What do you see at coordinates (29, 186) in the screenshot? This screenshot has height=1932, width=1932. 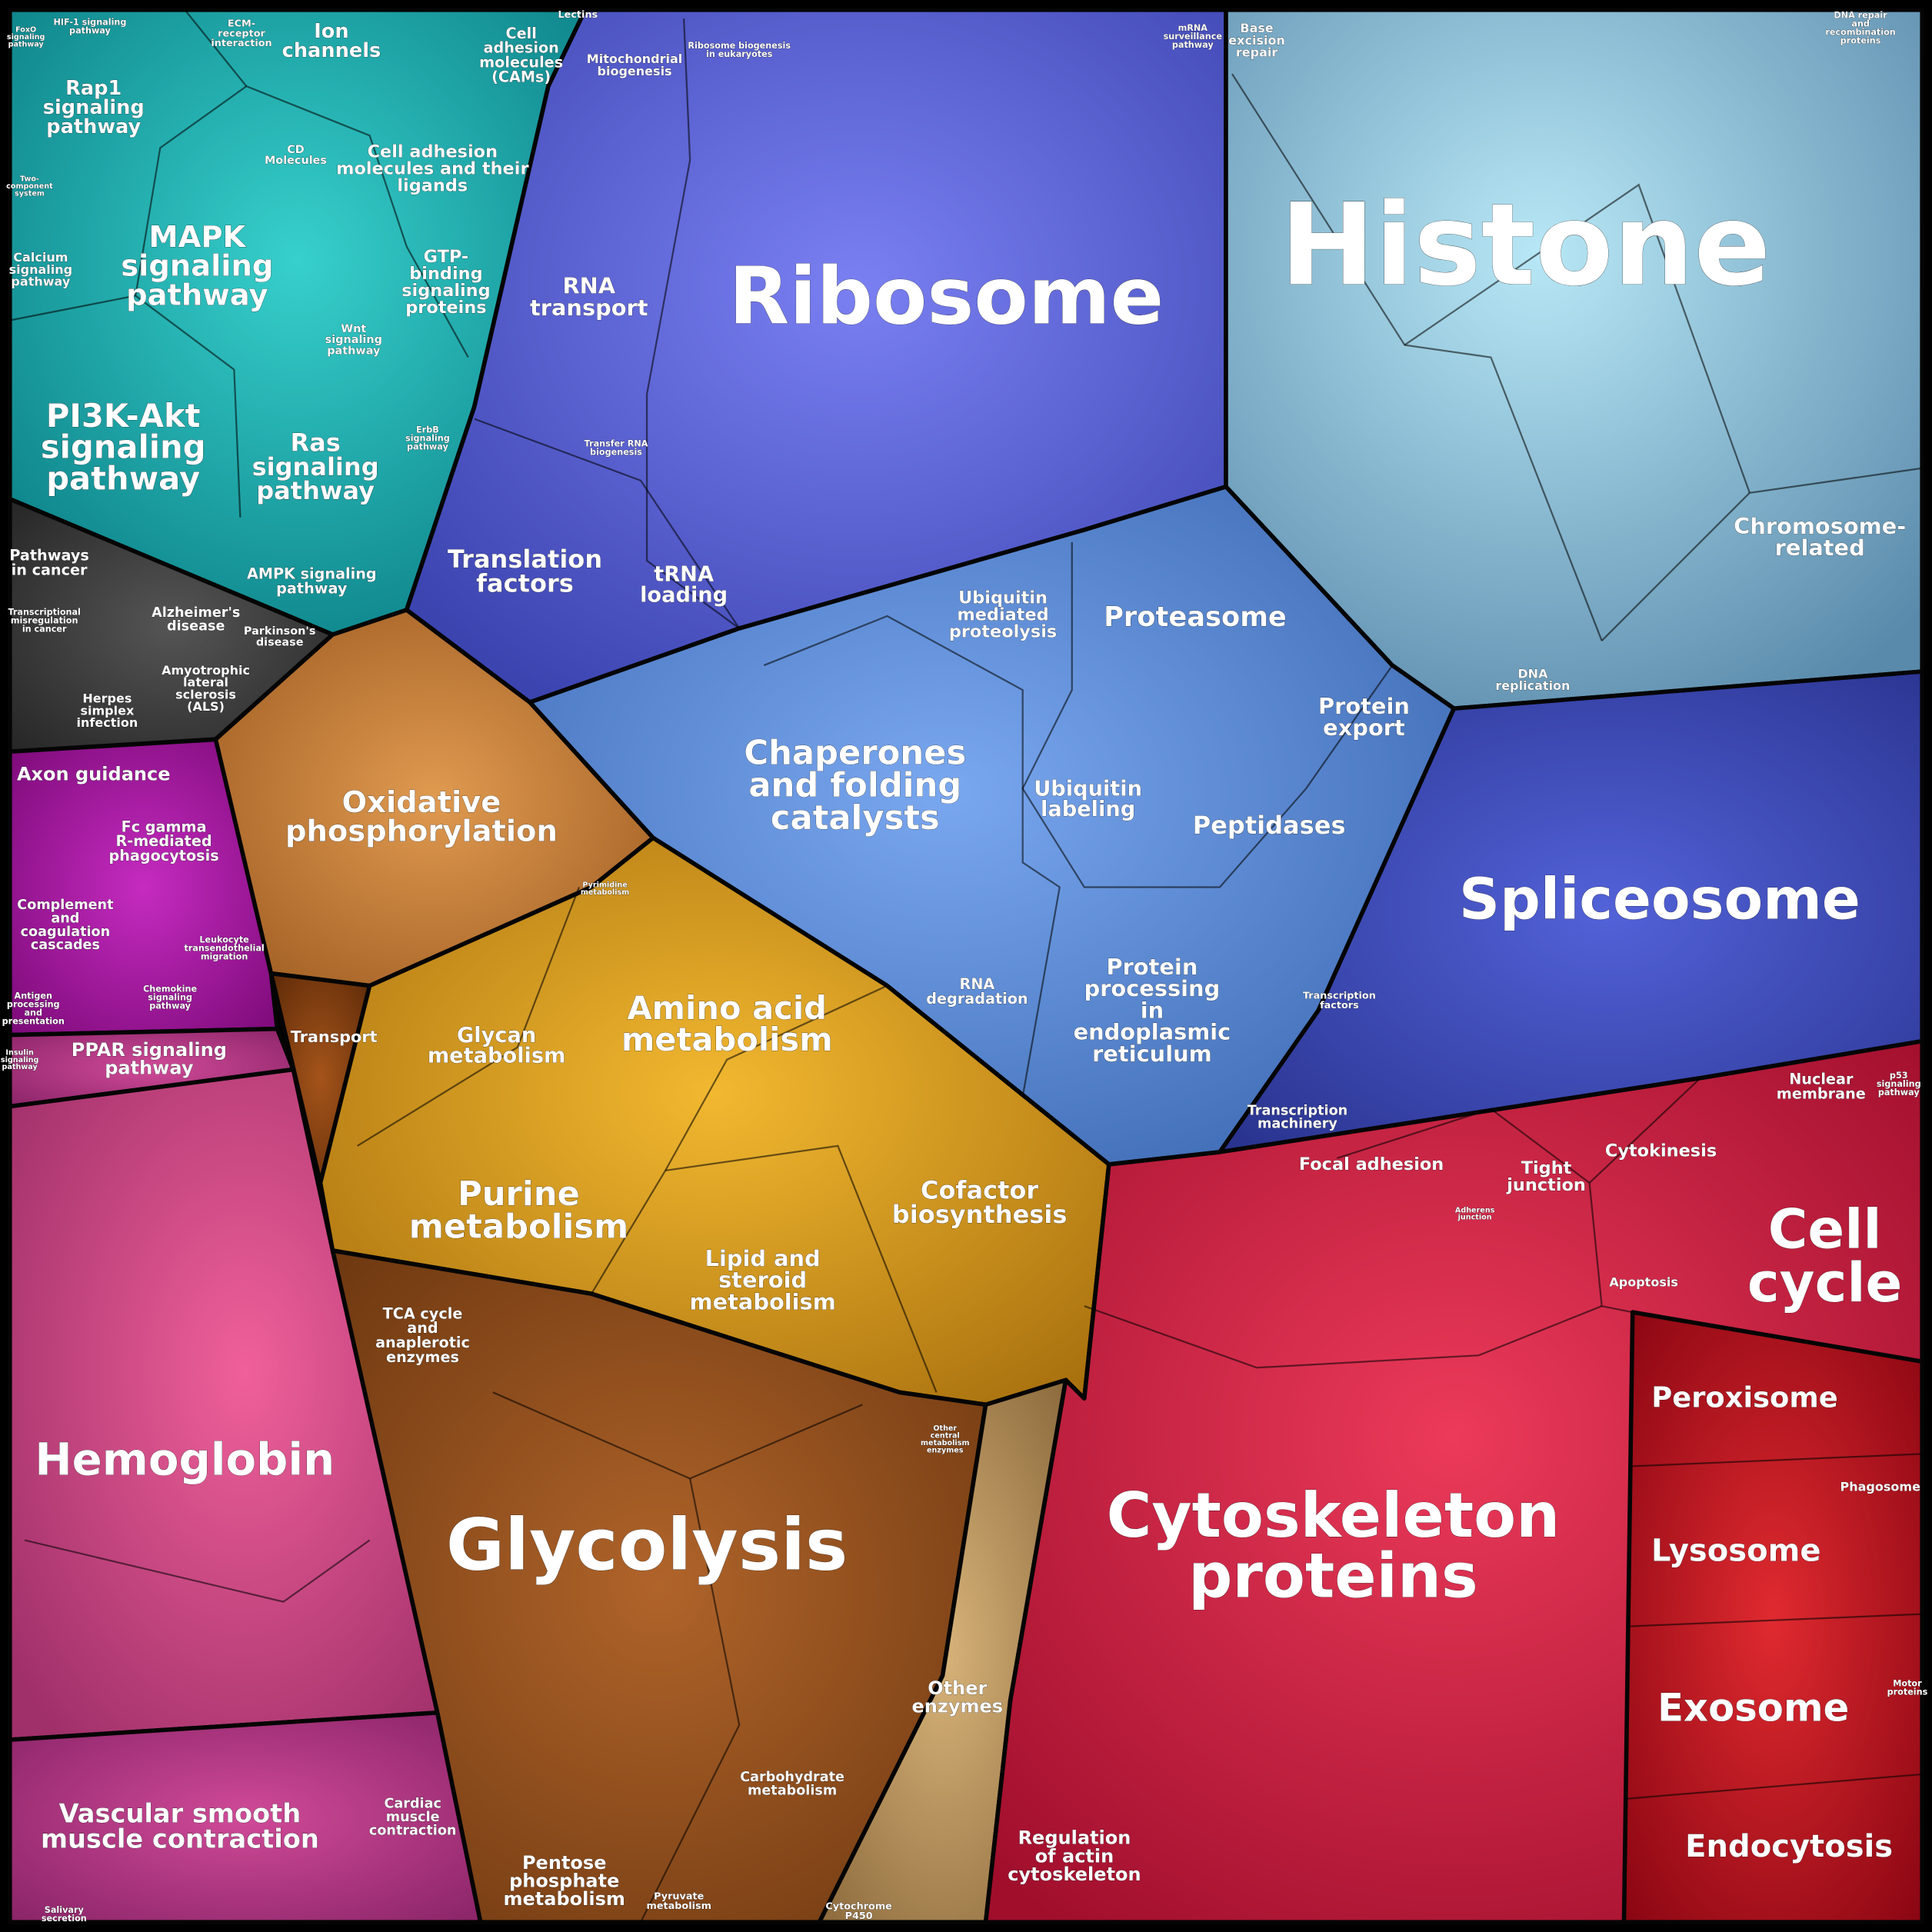 I see `label-line: component` at bounding box center [29, 186].